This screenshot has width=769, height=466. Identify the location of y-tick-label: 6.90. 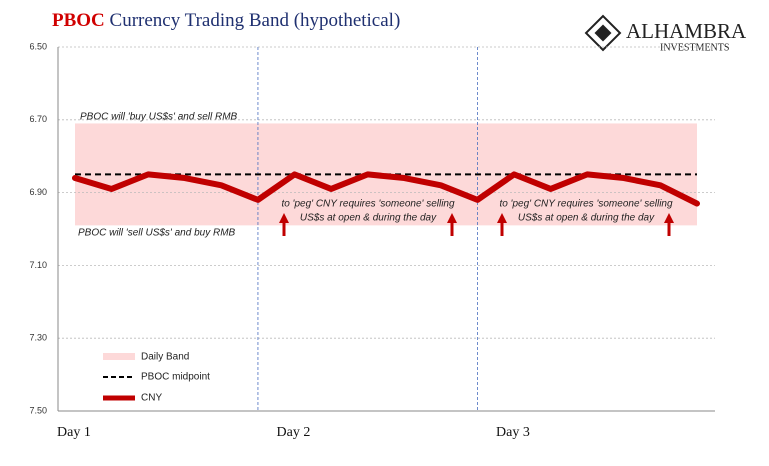
(38, 192).